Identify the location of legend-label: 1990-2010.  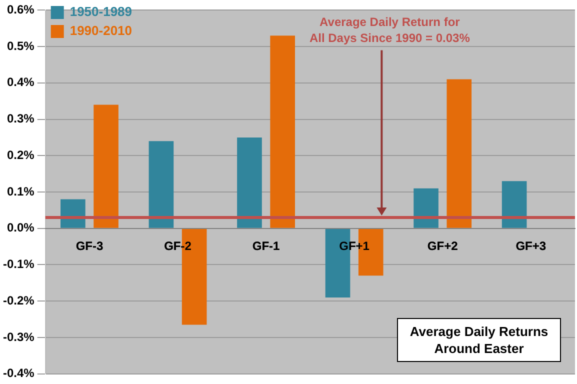
(101, 30).